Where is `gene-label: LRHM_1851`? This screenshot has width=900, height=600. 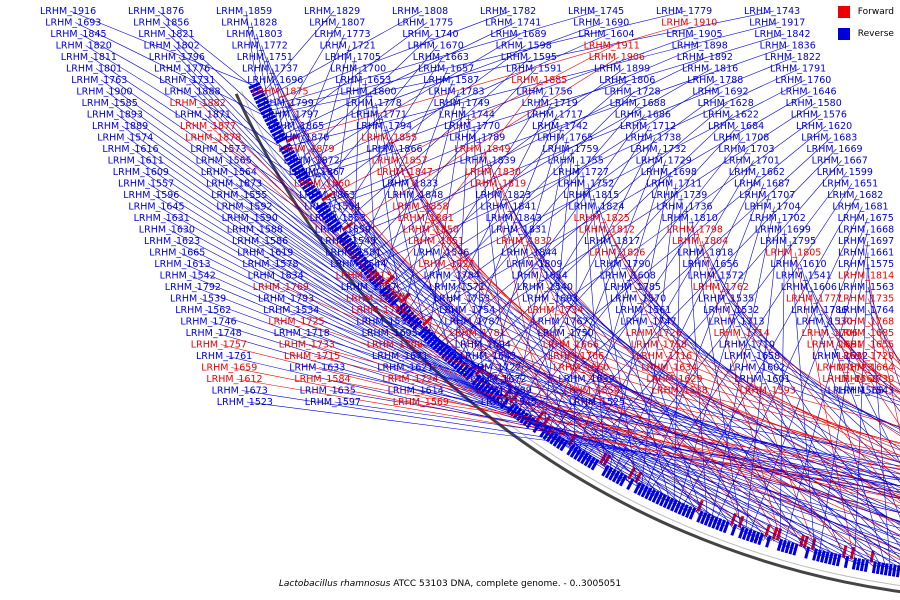
gene-label: LRHM_1851 is located at coordinates (436, 241).